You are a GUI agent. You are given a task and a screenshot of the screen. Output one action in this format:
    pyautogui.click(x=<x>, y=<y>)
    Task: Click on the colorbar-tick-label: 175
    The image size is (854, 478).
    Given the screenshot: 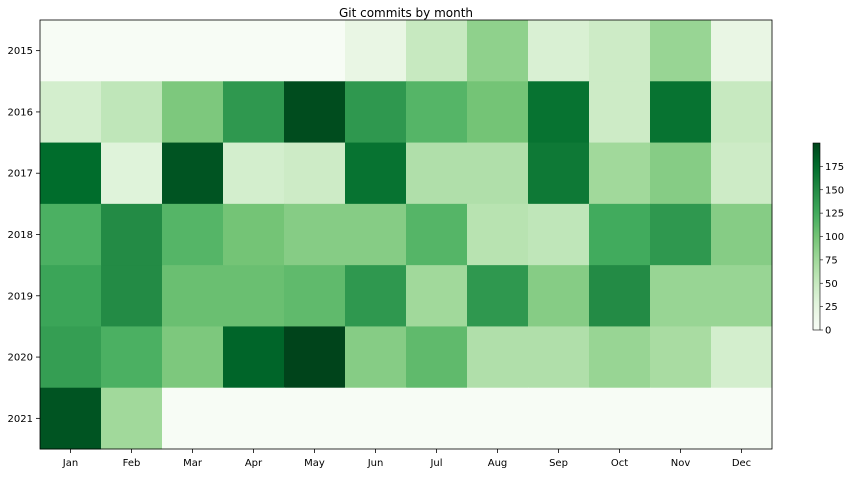 What is the action you would take?
    pyautogui.click(x=834, y=167)
    